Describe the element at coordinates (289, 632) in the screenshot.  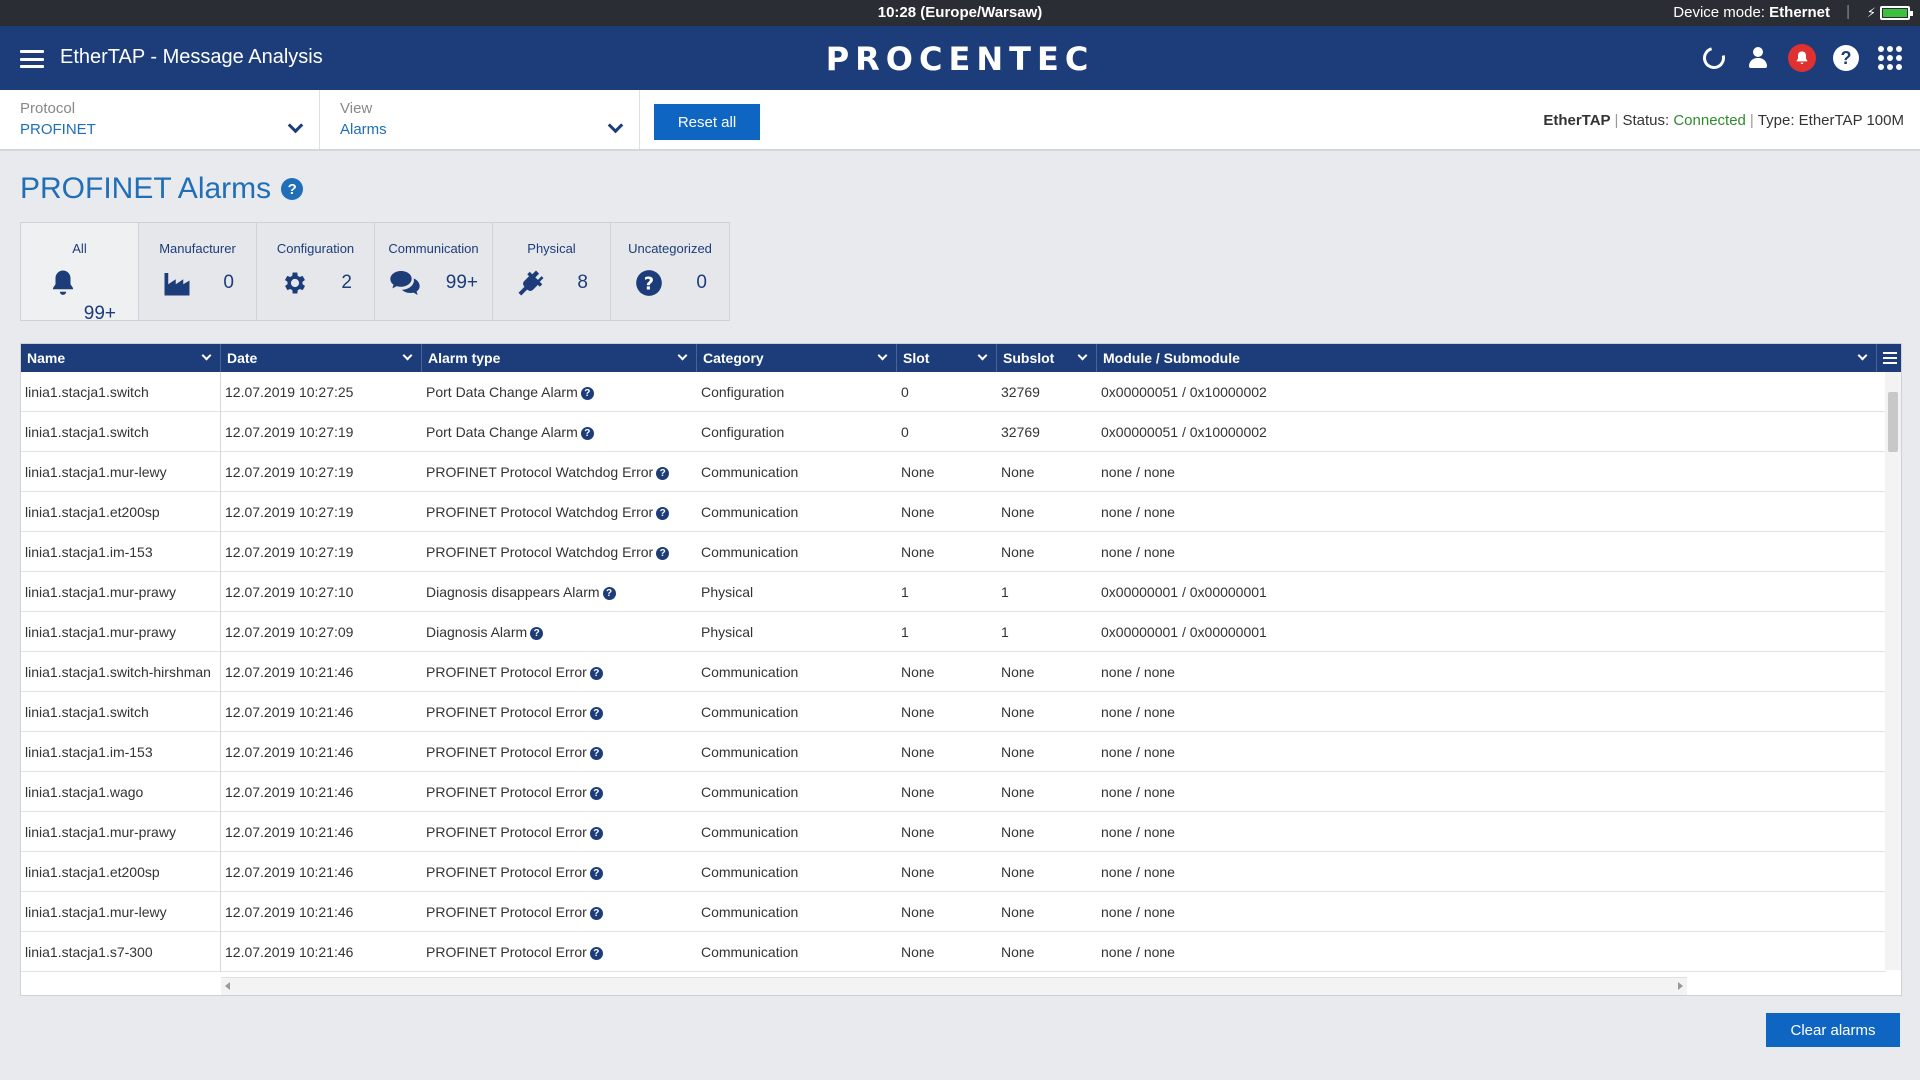
I see `cell-date: 12.07.2019 10:27:09` at that location.